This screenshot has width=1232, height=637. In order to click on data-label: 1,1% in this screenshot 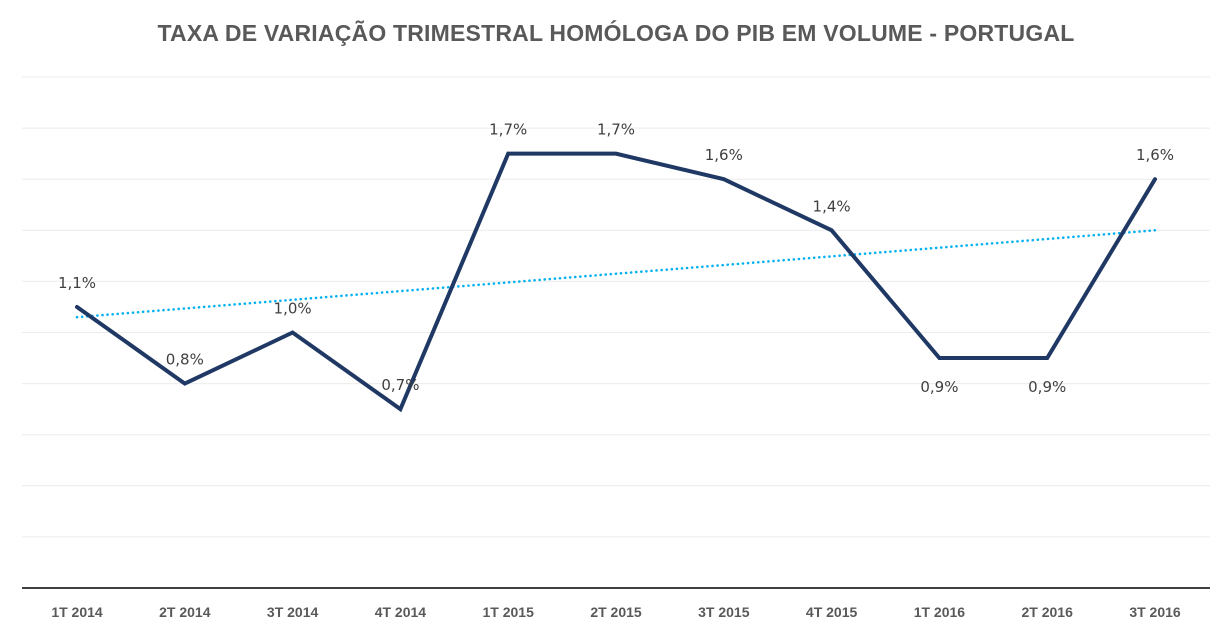, I will do `click(77, 283)`.